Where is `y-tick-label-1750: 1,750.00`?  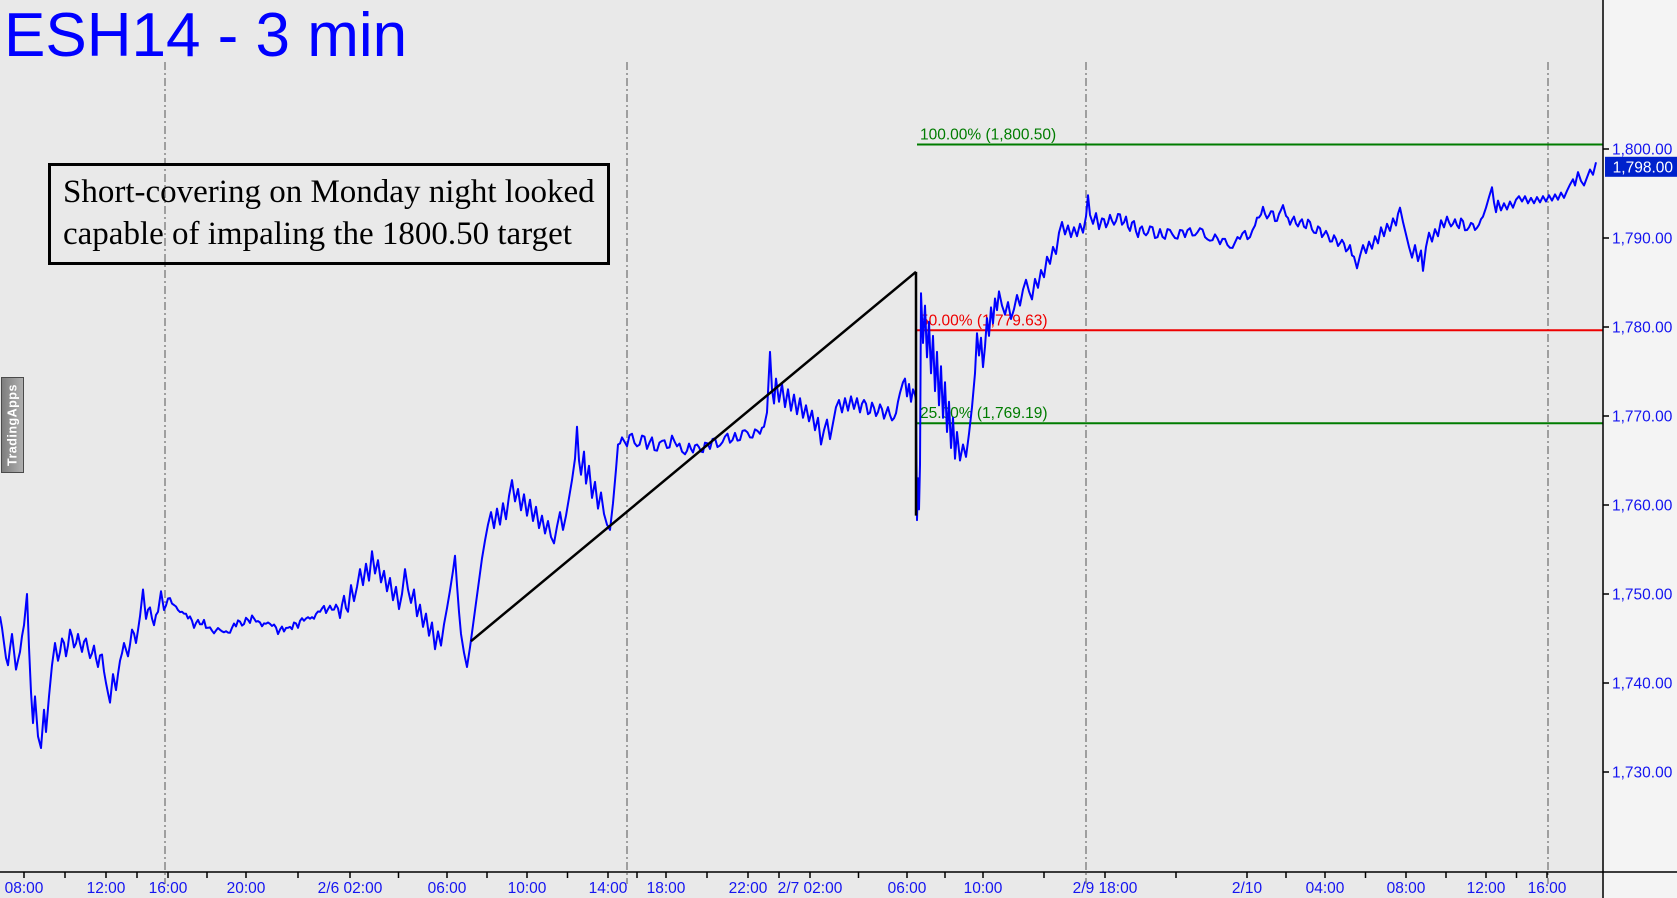
y-tick-label-1750: 1,750.00 is located at coordinates (1642, 595).